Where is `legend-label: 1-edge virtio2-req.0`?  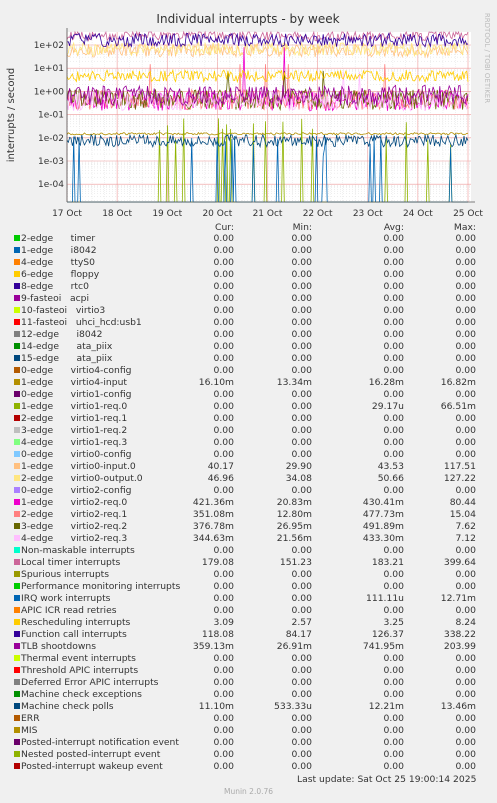
legend-label: 1-edge virtio2-req.0 is located at coordinates (74, 502).